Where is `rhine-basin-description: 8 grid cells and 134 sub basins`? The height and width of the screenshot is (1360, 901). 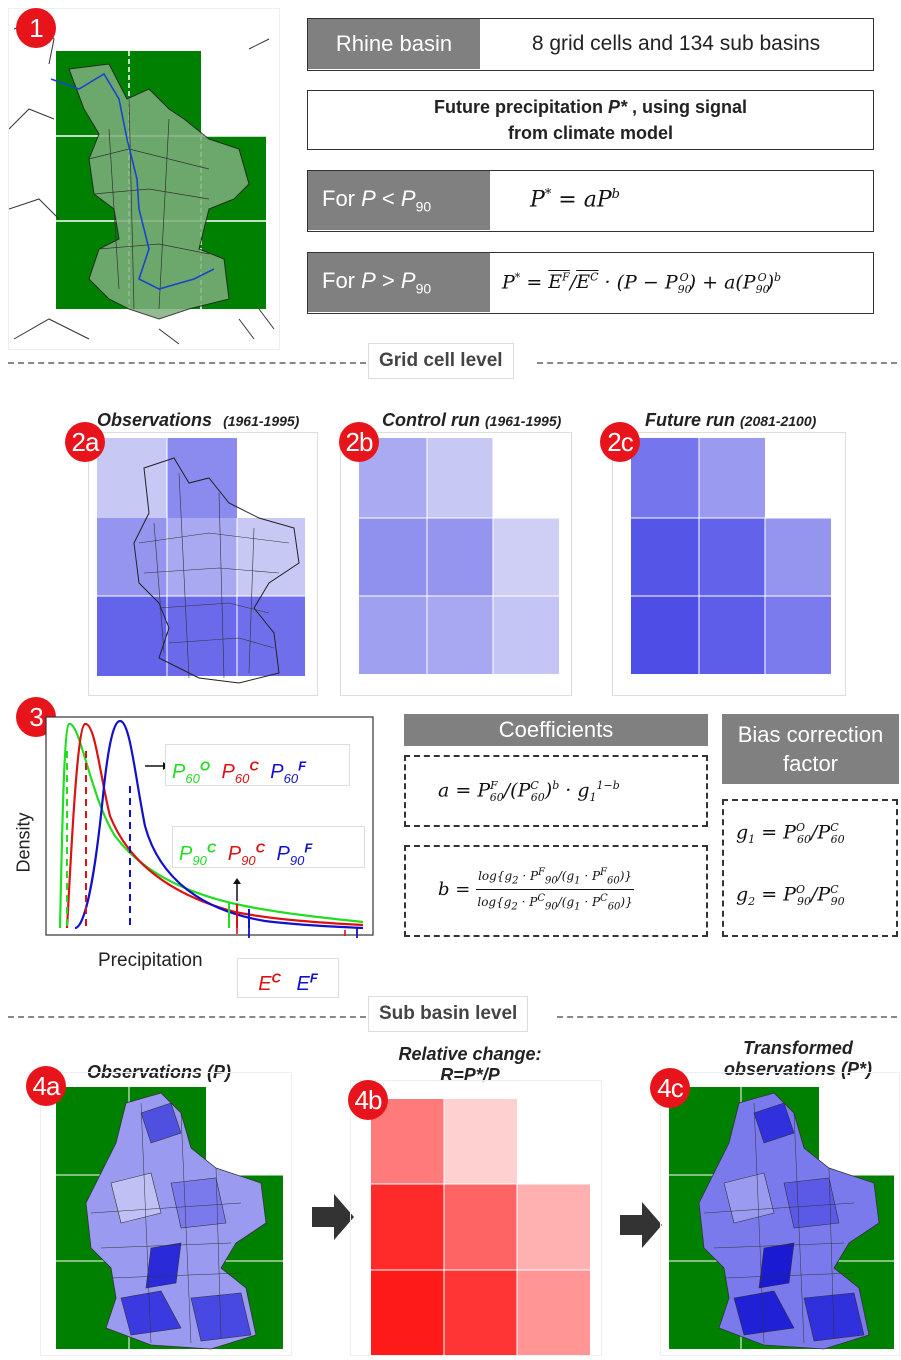
rhine-basin-description: 8 grid cells and 134 sub basins is located at coordinates (676, 43).